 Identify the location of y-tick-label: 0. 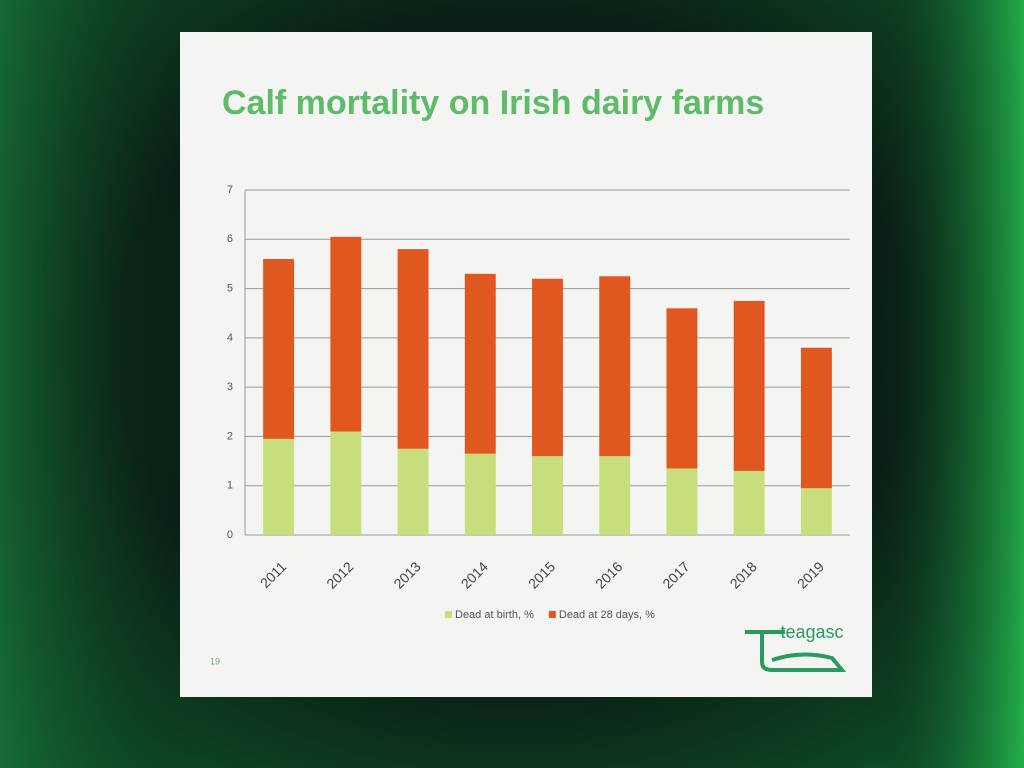
(230, 535).